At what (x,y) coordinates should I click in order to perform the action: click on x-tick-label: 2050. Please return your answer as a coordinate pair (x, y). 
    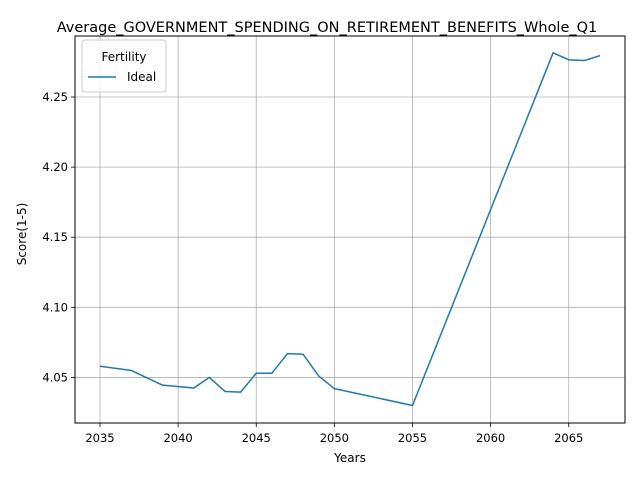
    Looking at the image, I should click on (334, 438).